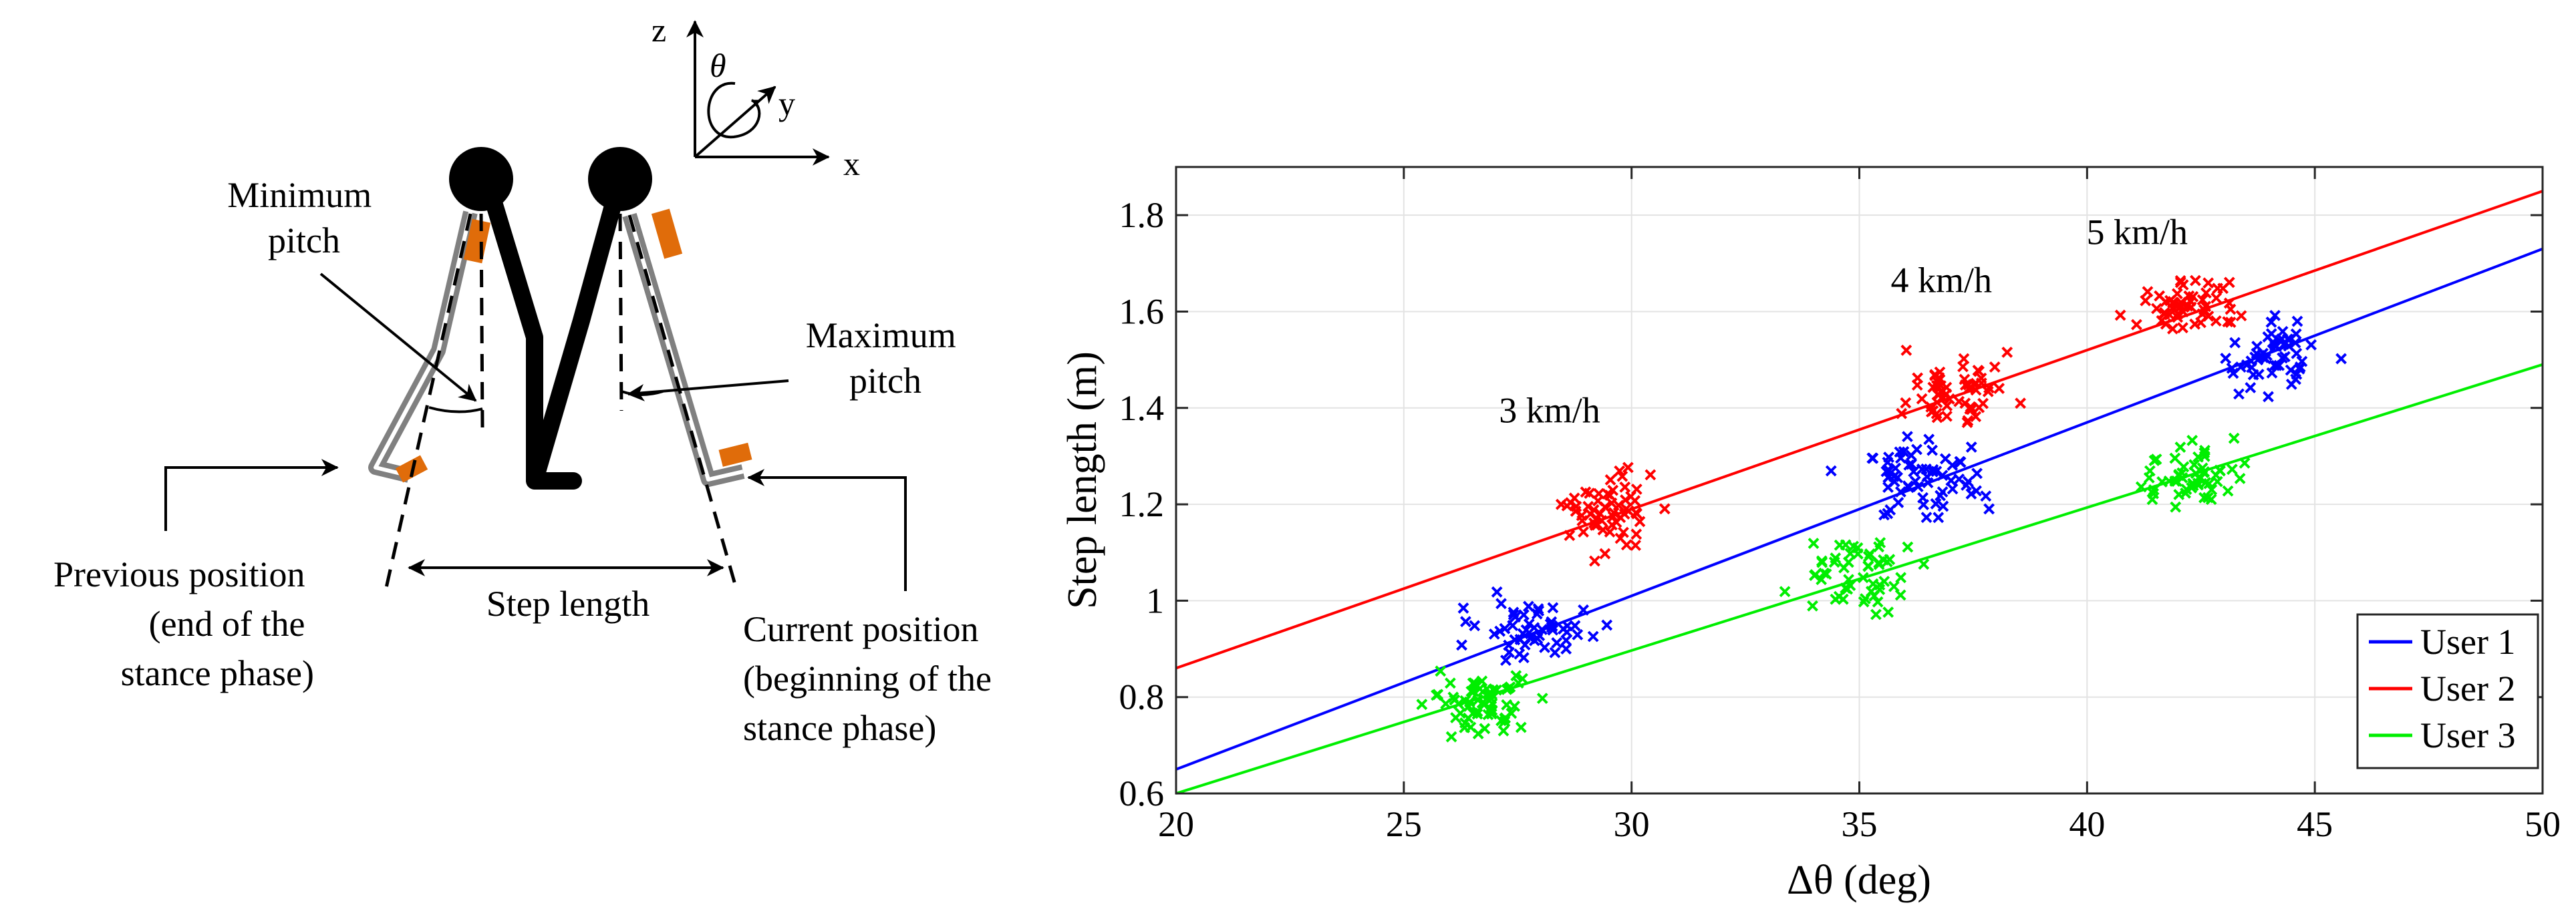 The height and width of the screenshot is (911, 2576). I want to click on current-position-line-2: (beginning of the, so click(867, 679).